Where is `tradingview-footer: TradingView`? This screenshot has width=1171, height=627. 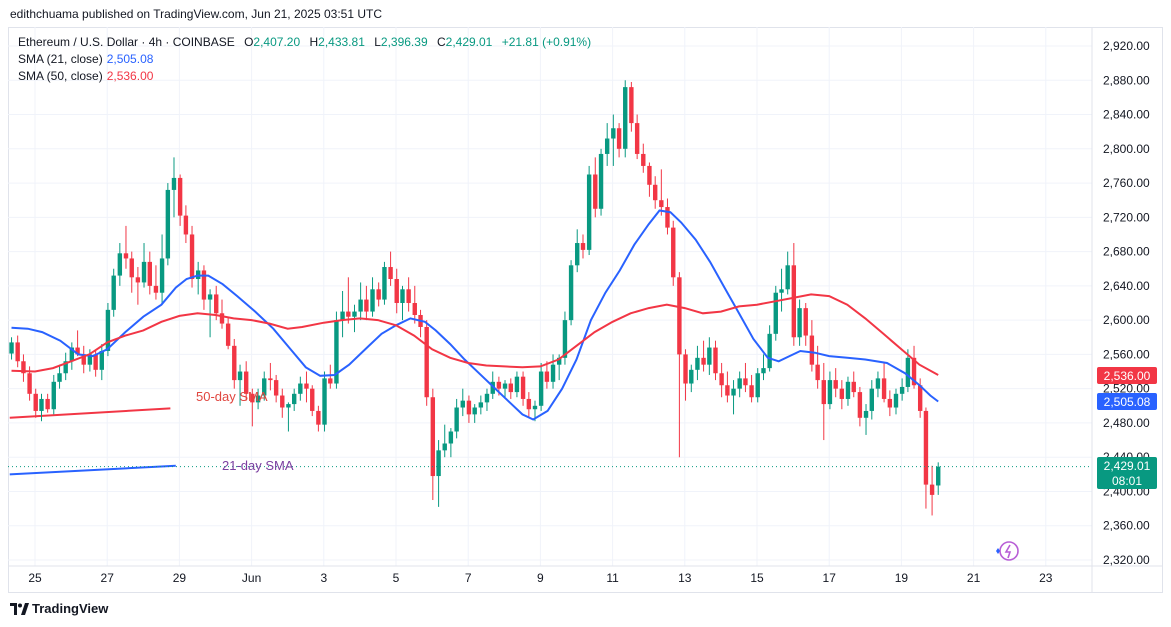
tradingview-footer: TradingView is located at coordinates (59, 608).